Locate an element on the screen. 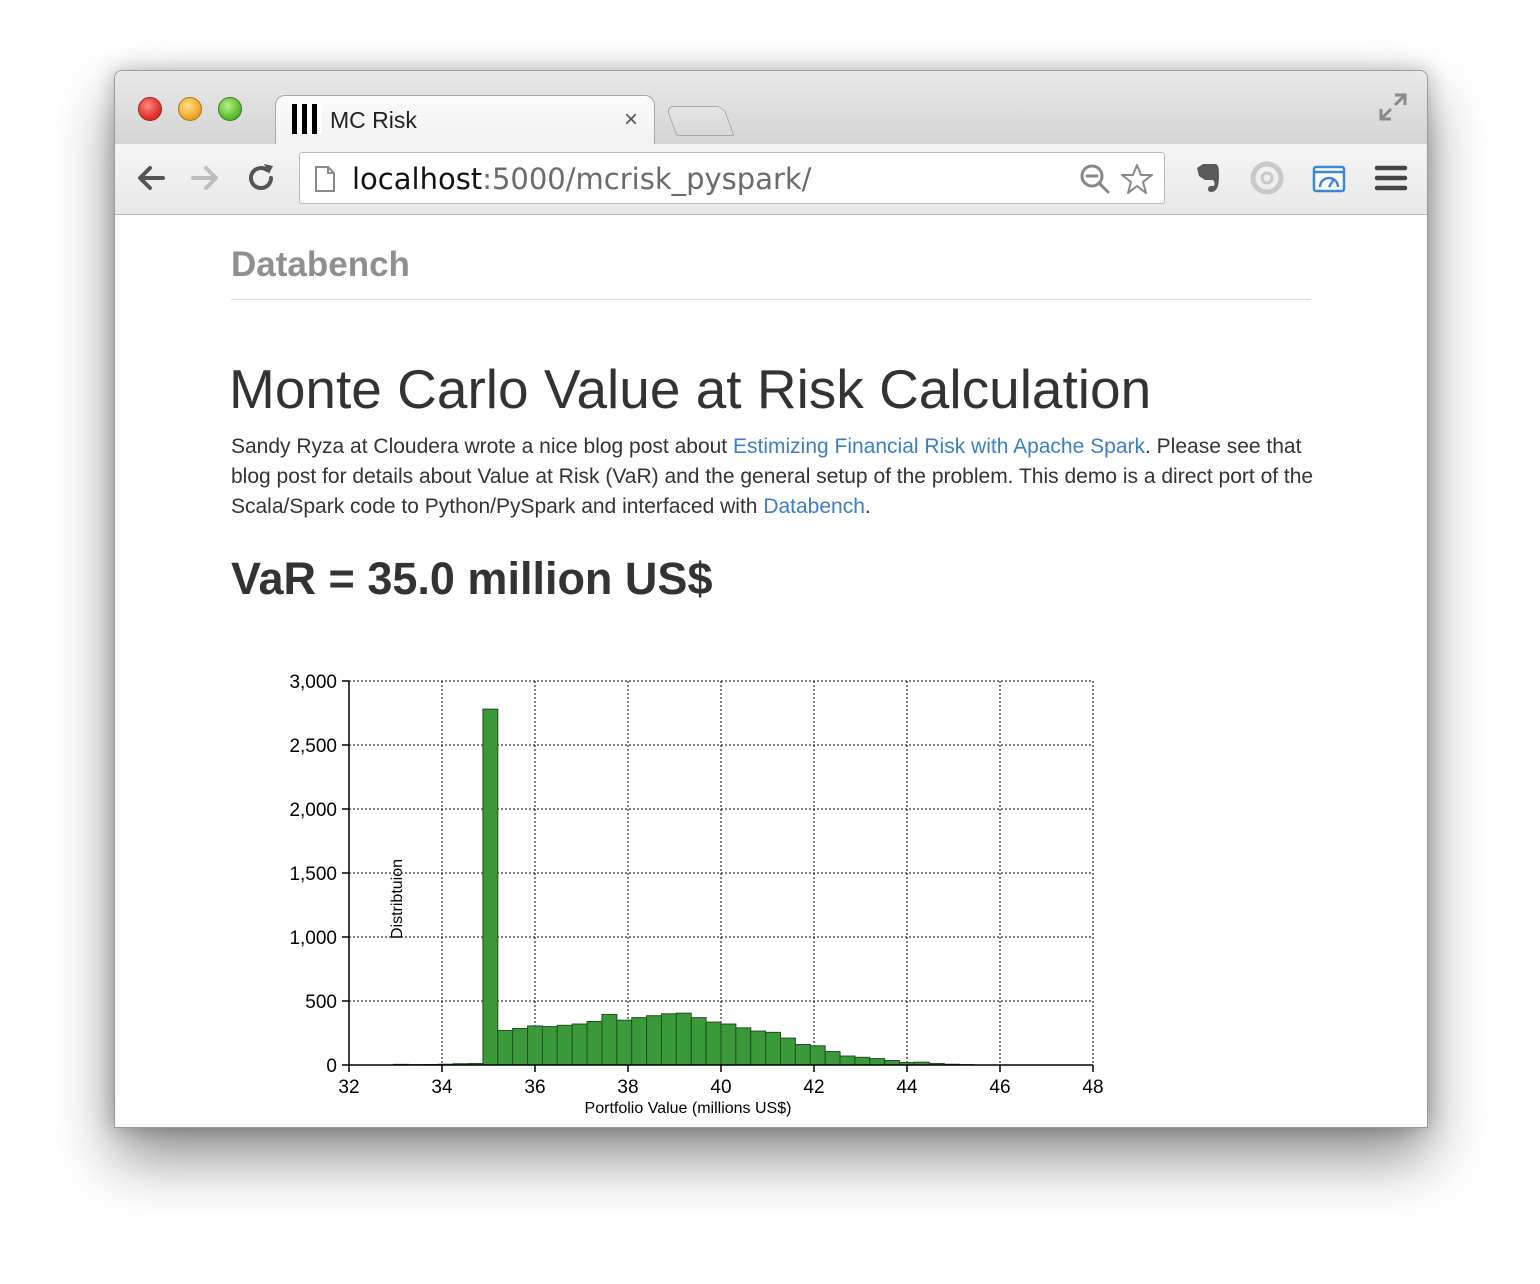  x-tick-label: 32 is located at coordinates (348, 1087).